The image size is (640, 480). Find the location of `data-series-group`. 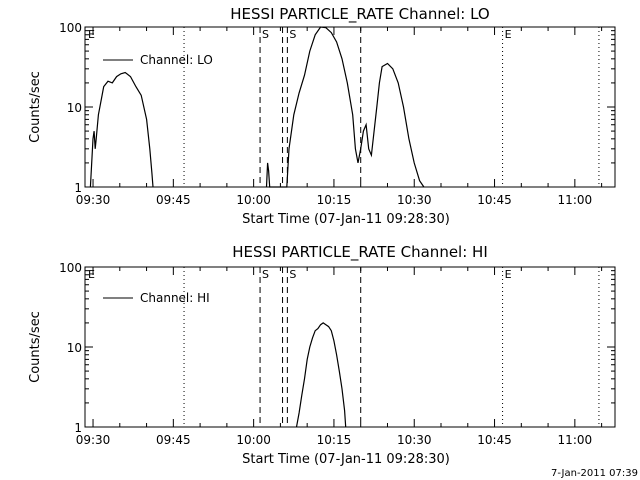

data-series-group is located at coordinates (321, 375).